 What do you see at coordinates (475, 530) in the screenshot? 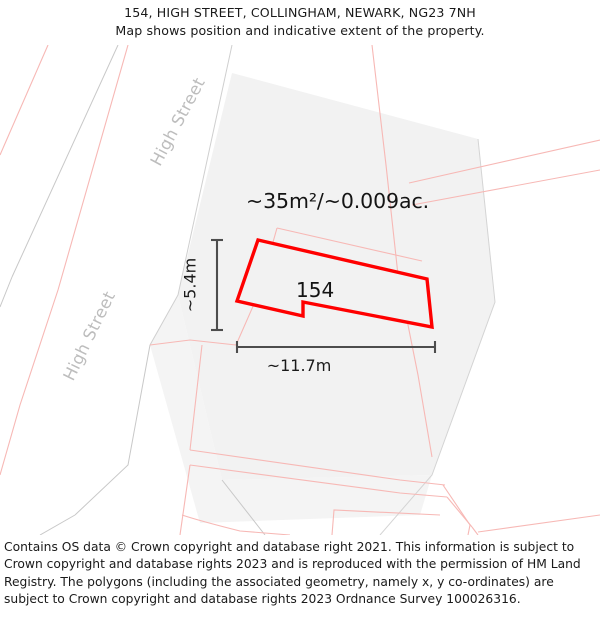
I see `parcel-boundary-east-box` at bounding box center [475, 530].